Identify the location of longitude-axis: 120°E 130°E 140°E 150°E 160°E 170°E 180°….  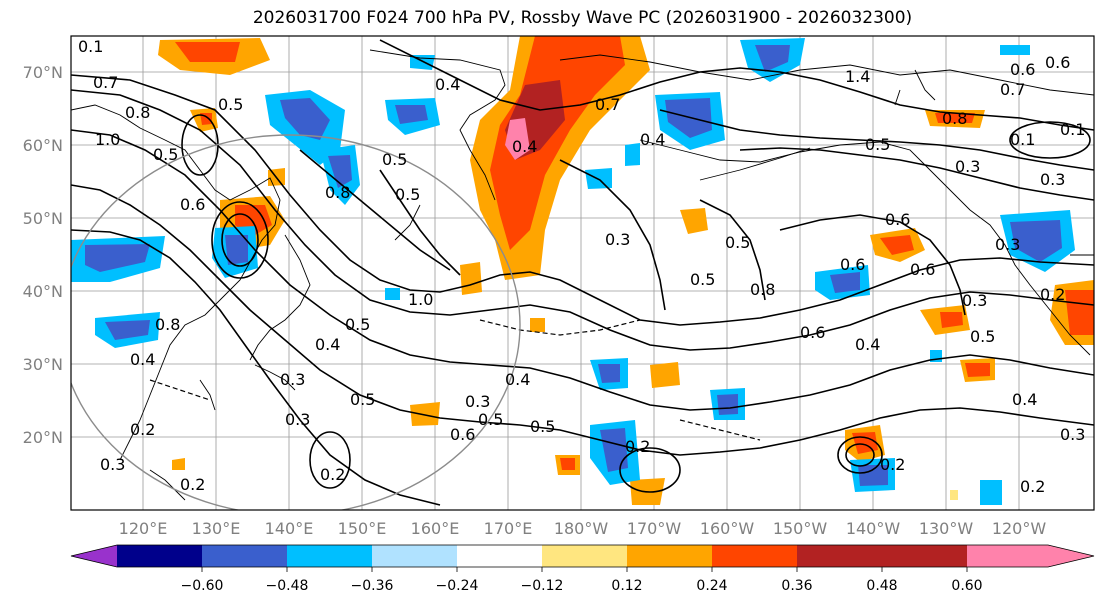
(583, 528).